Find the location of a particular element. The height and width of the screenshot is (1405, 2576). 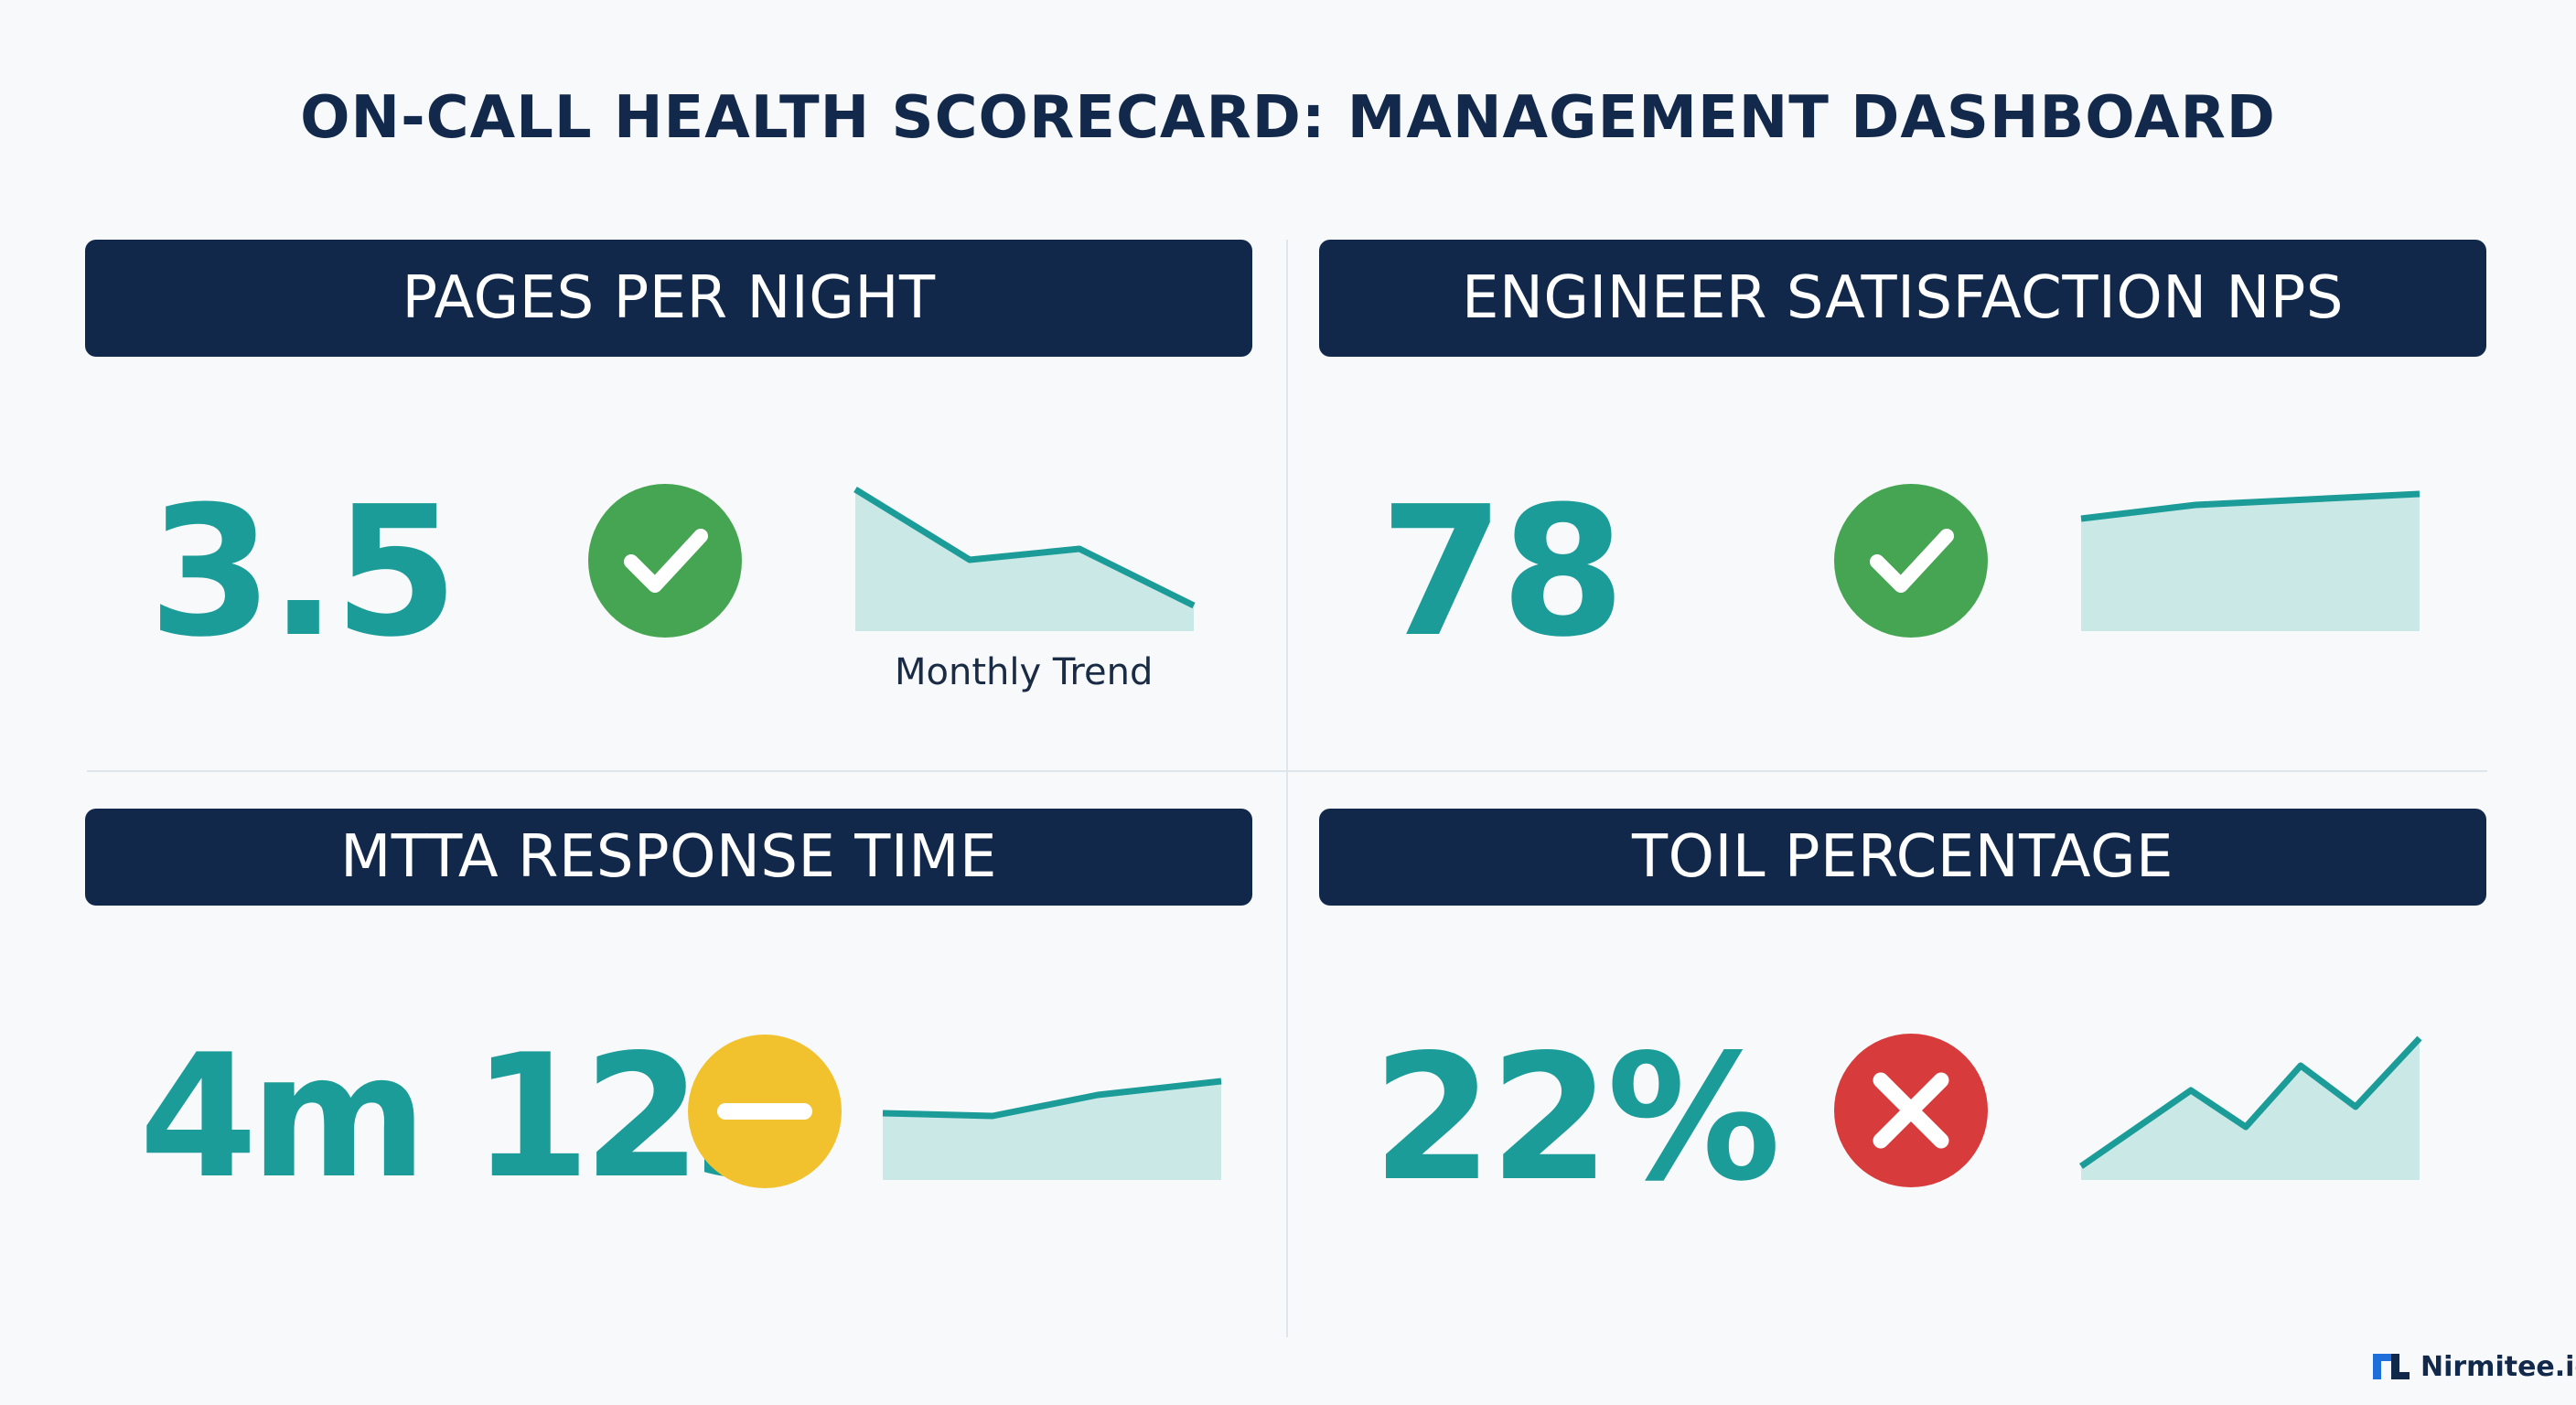

x-icon is located at coordinates (1911, 1110).